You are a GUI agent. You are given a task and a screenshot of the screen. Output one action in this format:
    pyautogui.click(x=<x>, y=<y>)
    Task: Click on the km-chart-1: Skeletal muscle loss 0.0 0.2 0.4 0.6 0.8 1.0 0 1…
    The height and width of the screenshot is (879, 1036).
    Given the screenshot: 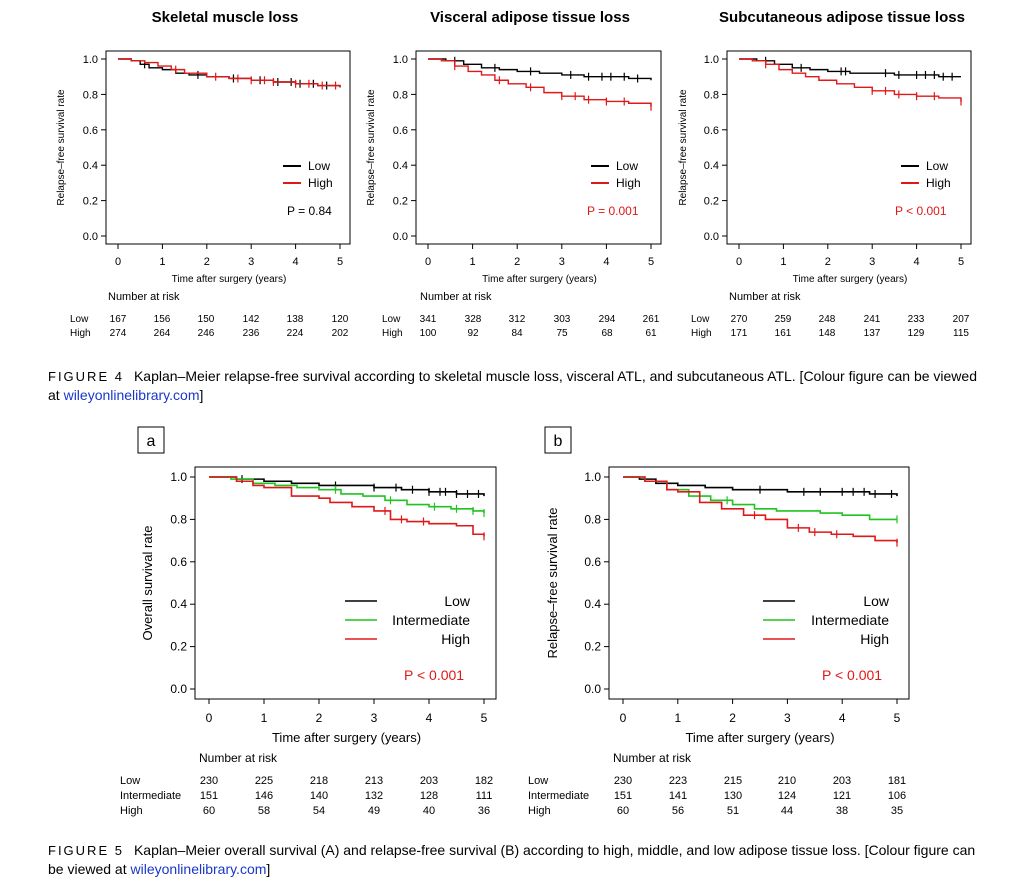 What is the action you would take?
    pyautogui.click(x=203, y=174)
    